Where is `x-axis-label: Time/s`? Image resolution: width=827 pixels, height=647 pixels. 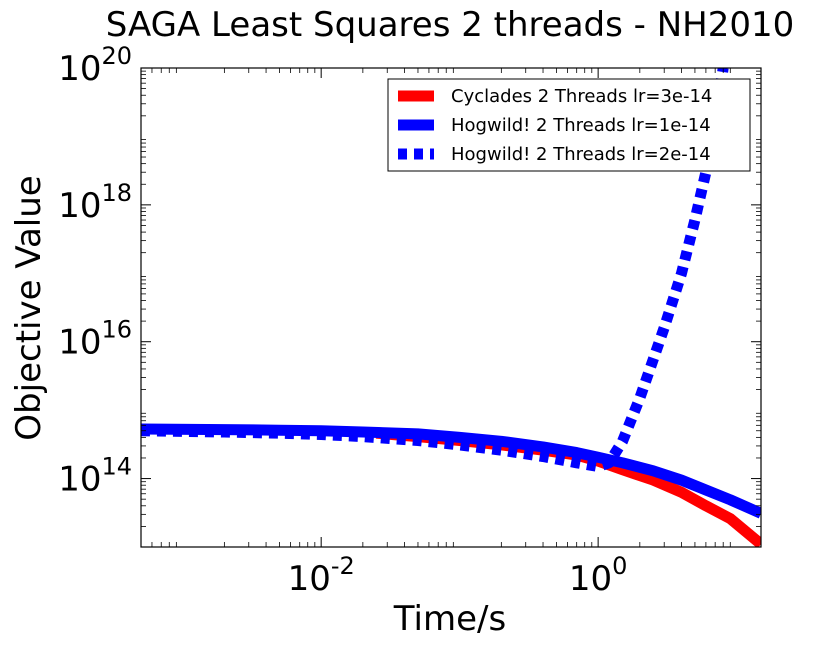 x-axis-label: Time/s is located at coordinates (449, 619).